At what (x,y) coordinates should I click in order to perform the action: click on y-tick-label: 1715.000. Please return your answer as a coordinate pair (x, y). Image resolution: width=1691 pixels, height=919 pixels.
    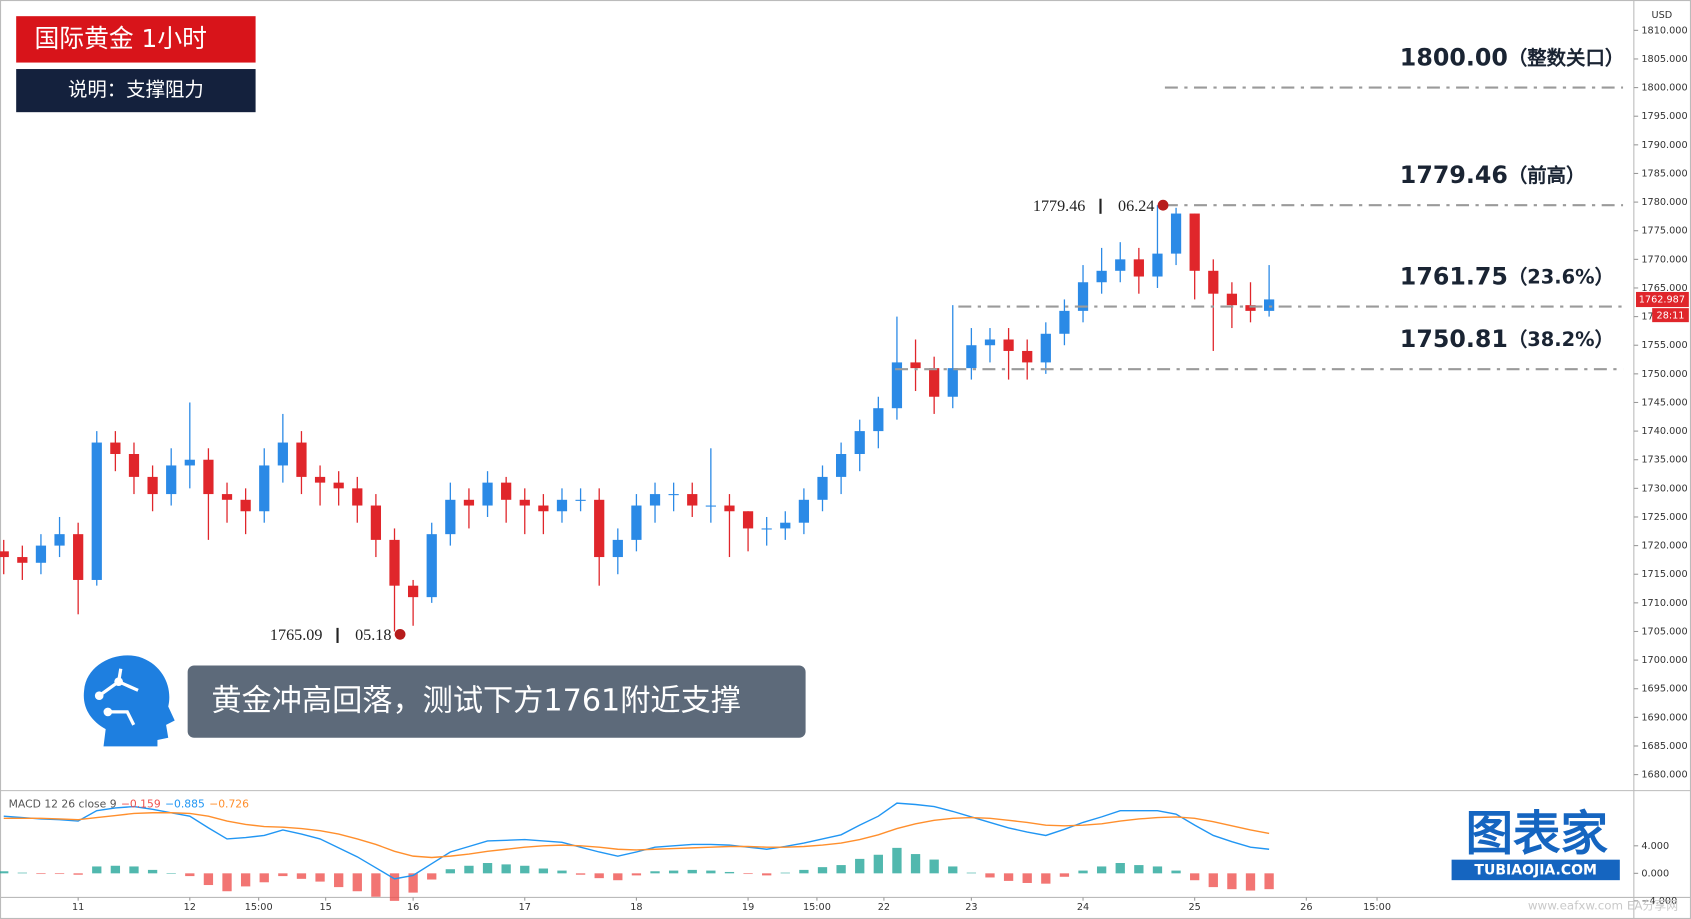
    Looking at the image, I should click on (1664, 574).